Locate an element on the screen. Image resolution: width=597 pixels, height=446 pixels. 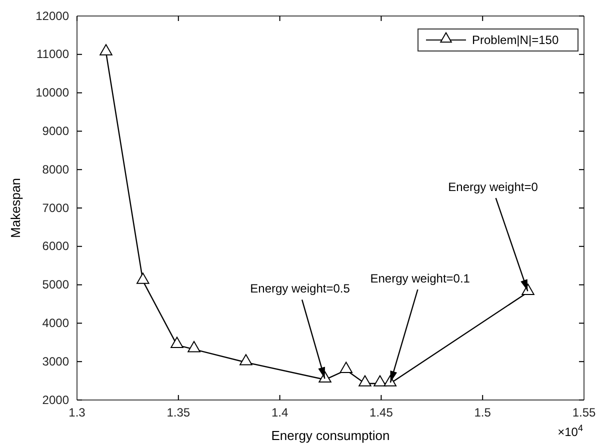
y-tick-label: 9000 is located at coordinates (56, 131).